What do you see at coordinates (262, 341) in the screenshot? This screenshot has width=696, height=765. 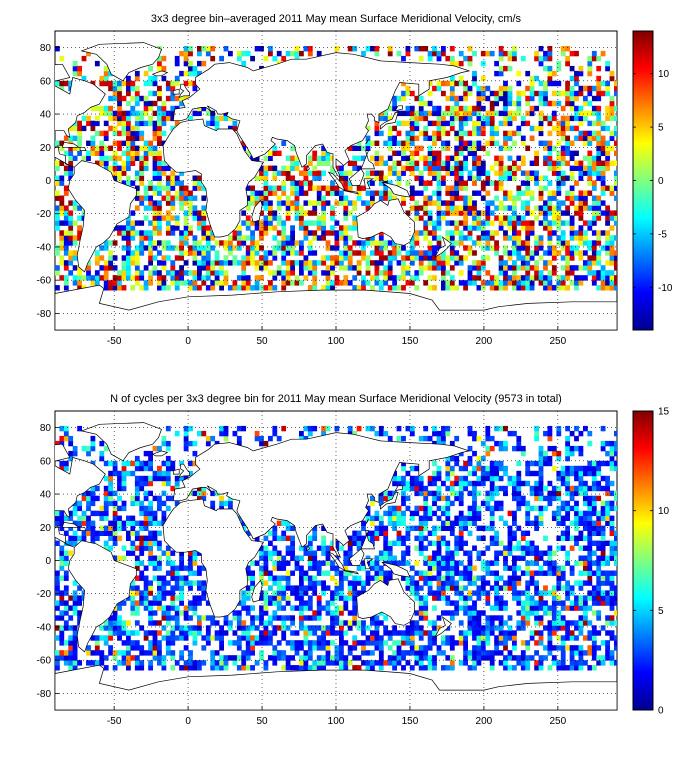 I see `x-tick-label: 50` at bounding box center [262, 341].